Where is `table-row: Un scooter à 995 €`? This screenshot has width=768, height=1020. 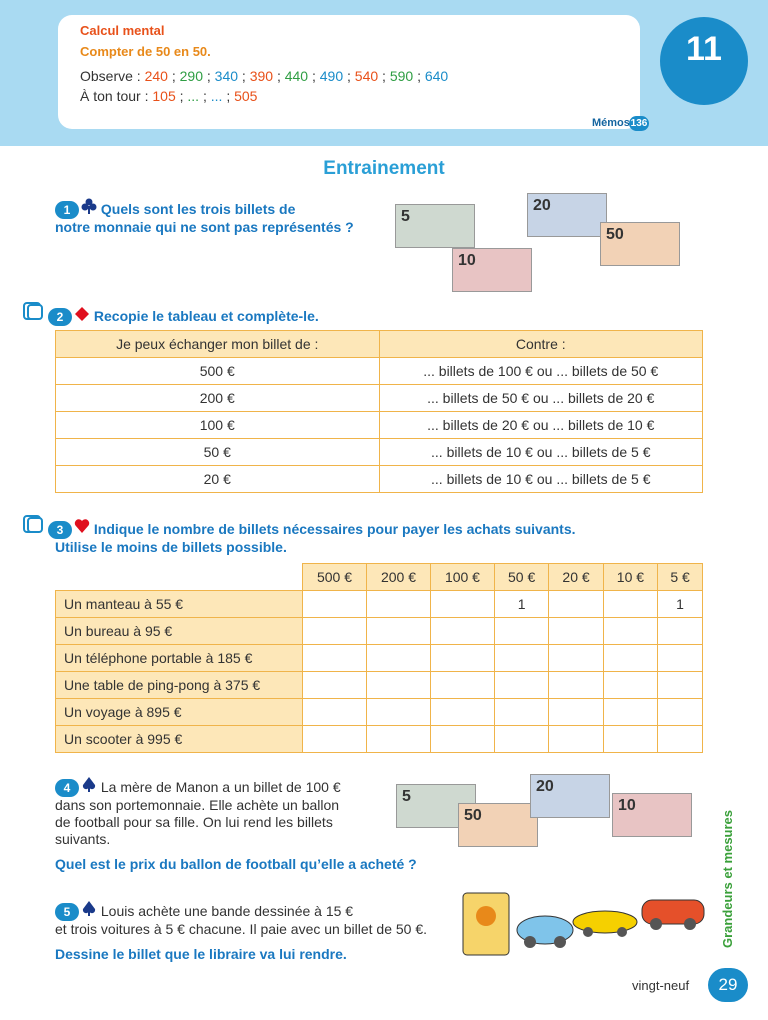 table-row: Un scooter à 995 € is located at coordinates (379, 739).